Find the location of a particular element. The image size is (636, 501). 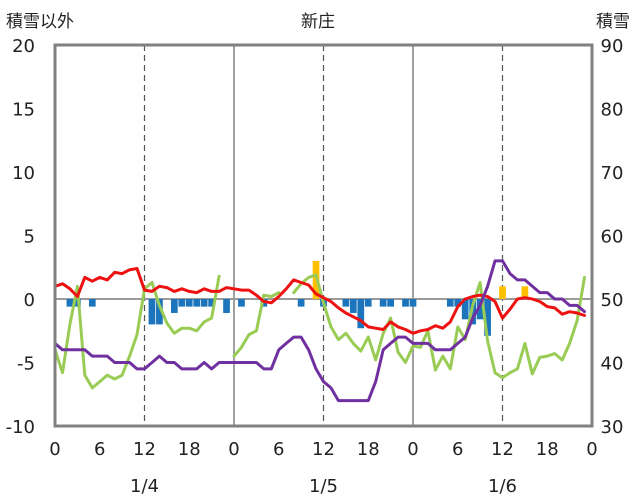

red-series-line is located at coordinates (319, 301).